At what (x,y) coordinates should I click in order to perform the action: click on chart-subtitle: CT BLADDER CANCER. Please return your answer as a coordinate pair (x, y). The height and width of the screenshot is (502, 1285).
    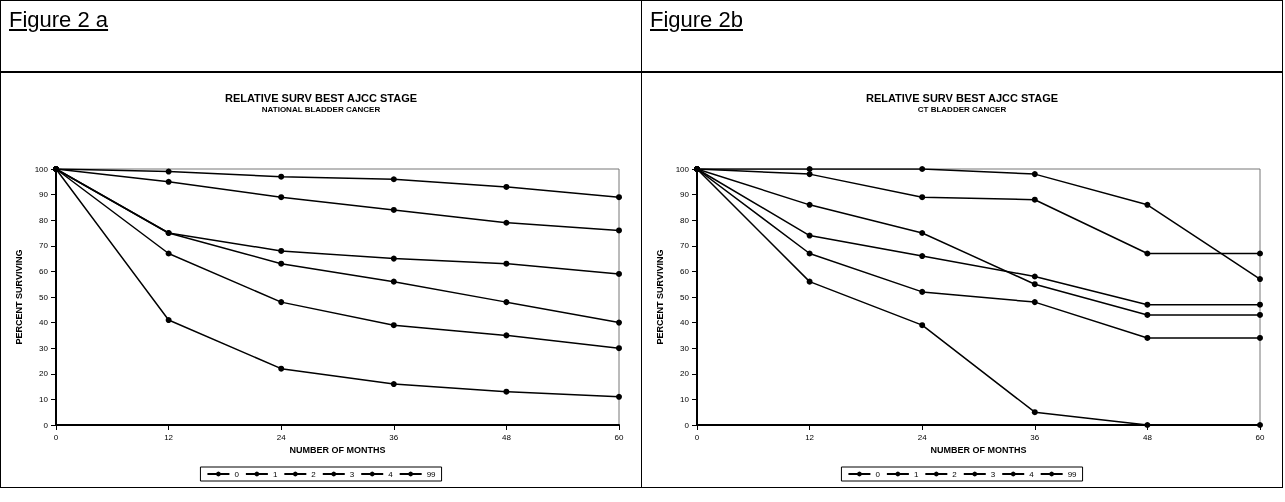
    Looking at the image, I should click on (962, 109).